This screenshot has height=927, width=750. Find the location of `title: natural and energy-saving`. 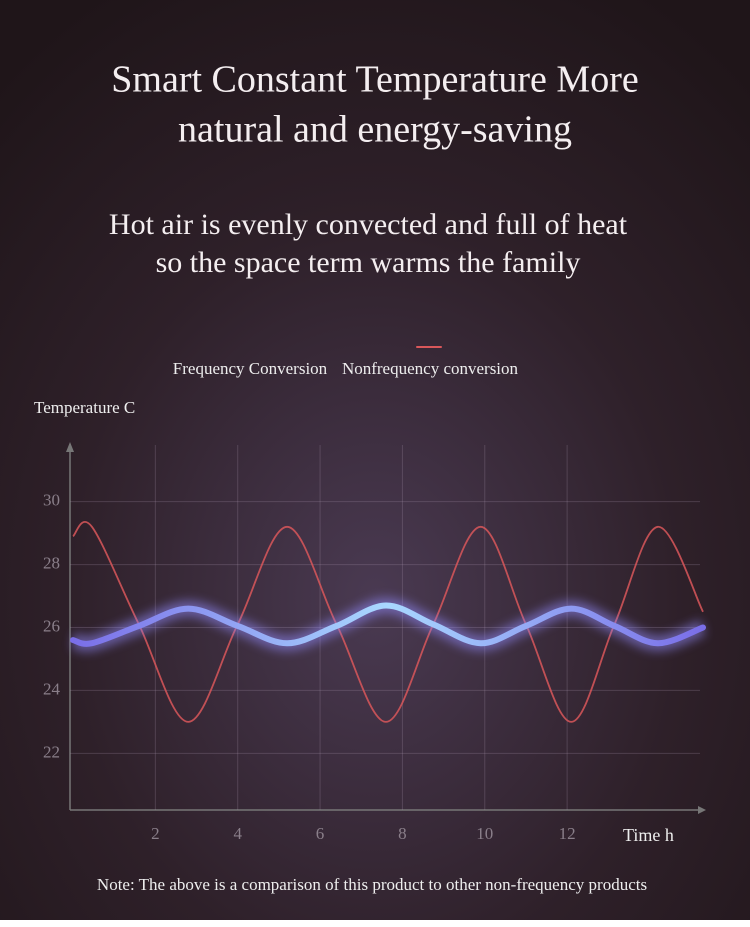

title: natural and energy-saving is located at coordinates (375, 130).